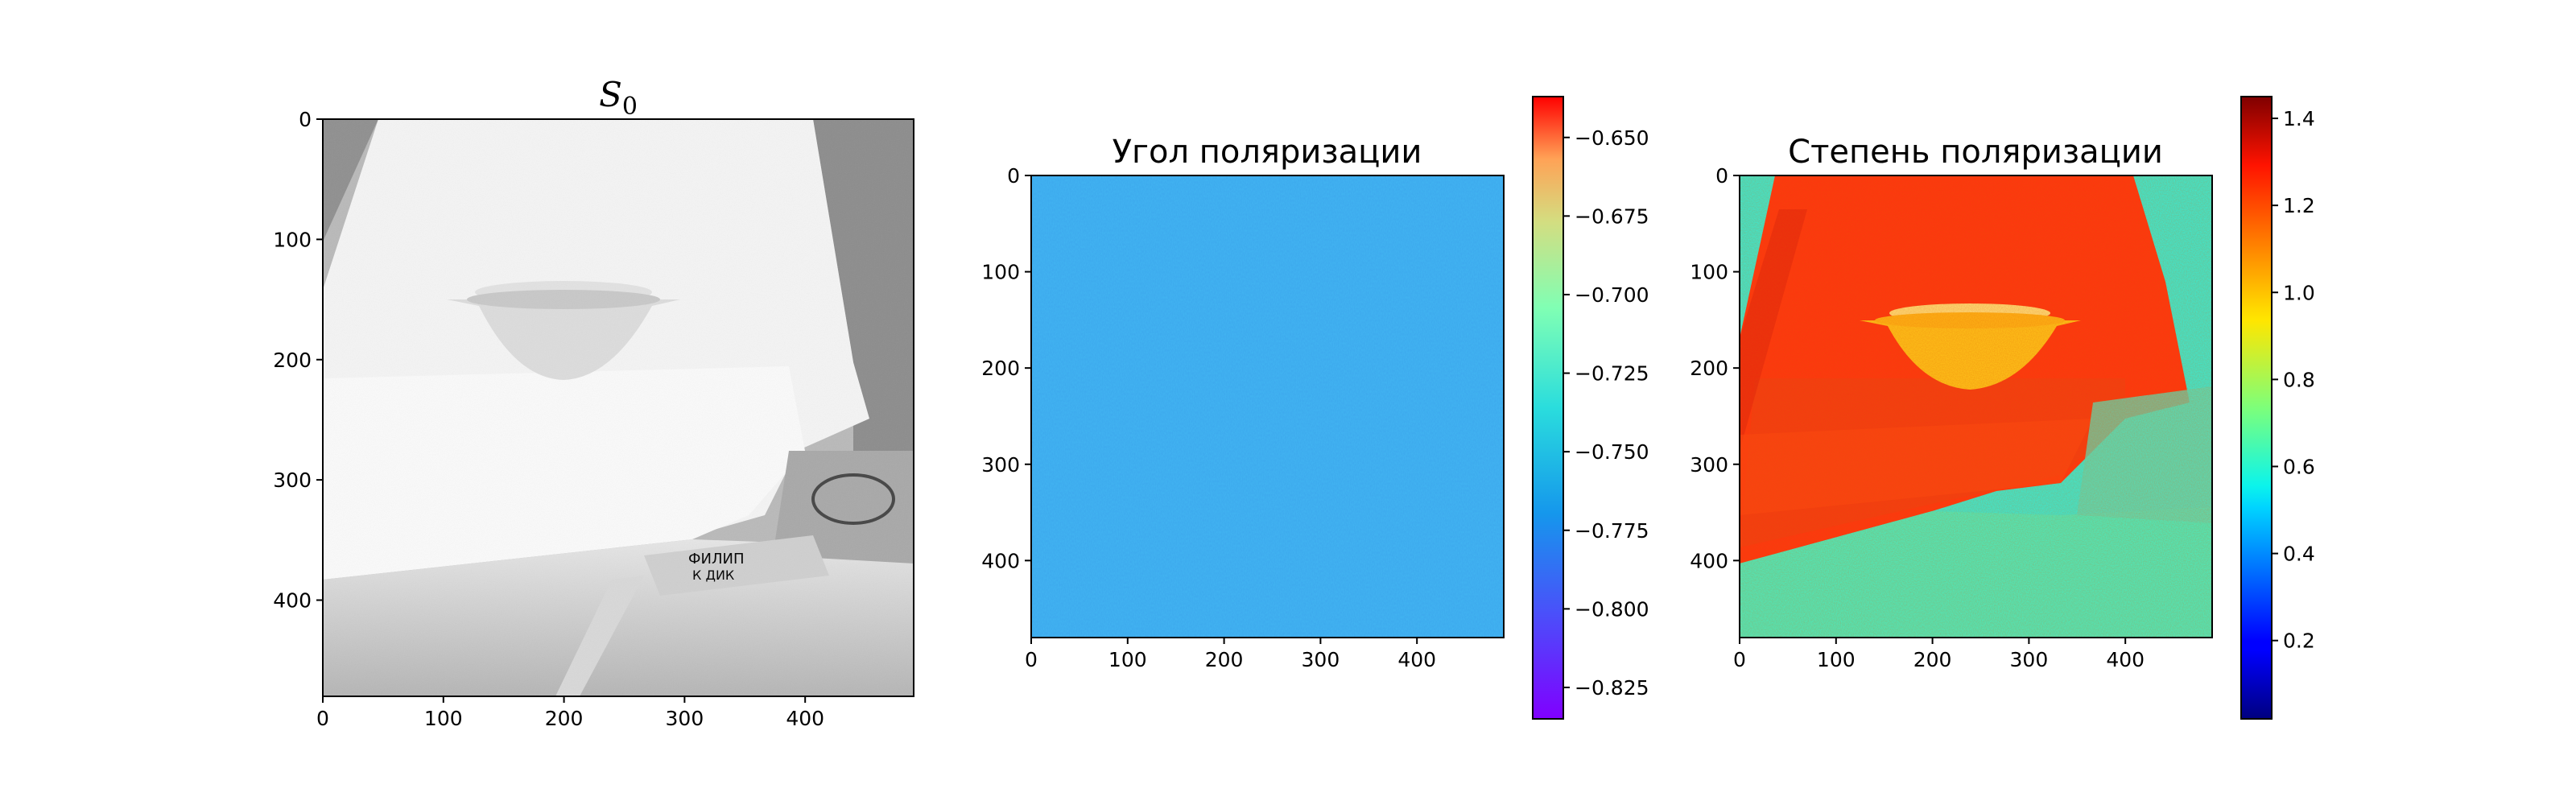  I want to click on degree-ytick-label: 300, so click(1709, 465).